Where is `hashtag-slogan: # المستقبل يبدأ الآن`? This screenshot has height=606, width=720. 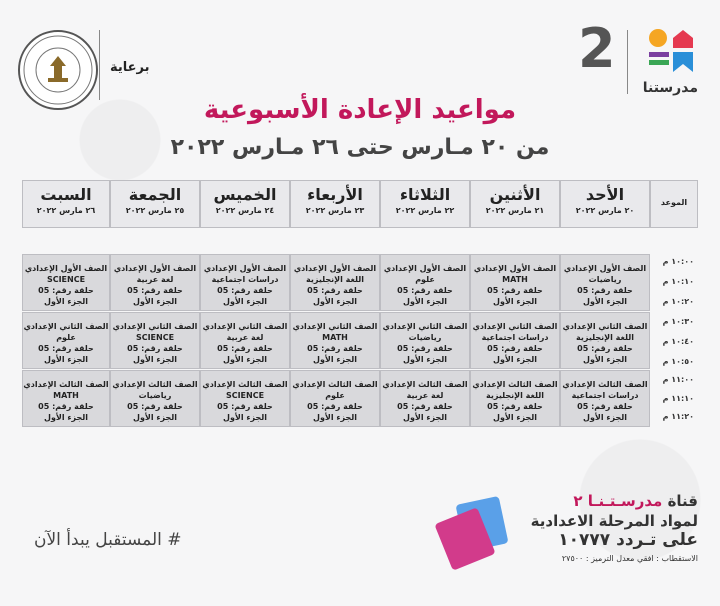
hashtag-slogan: # المستقبل يبدأ الآن is located at coordinates (108, 540).